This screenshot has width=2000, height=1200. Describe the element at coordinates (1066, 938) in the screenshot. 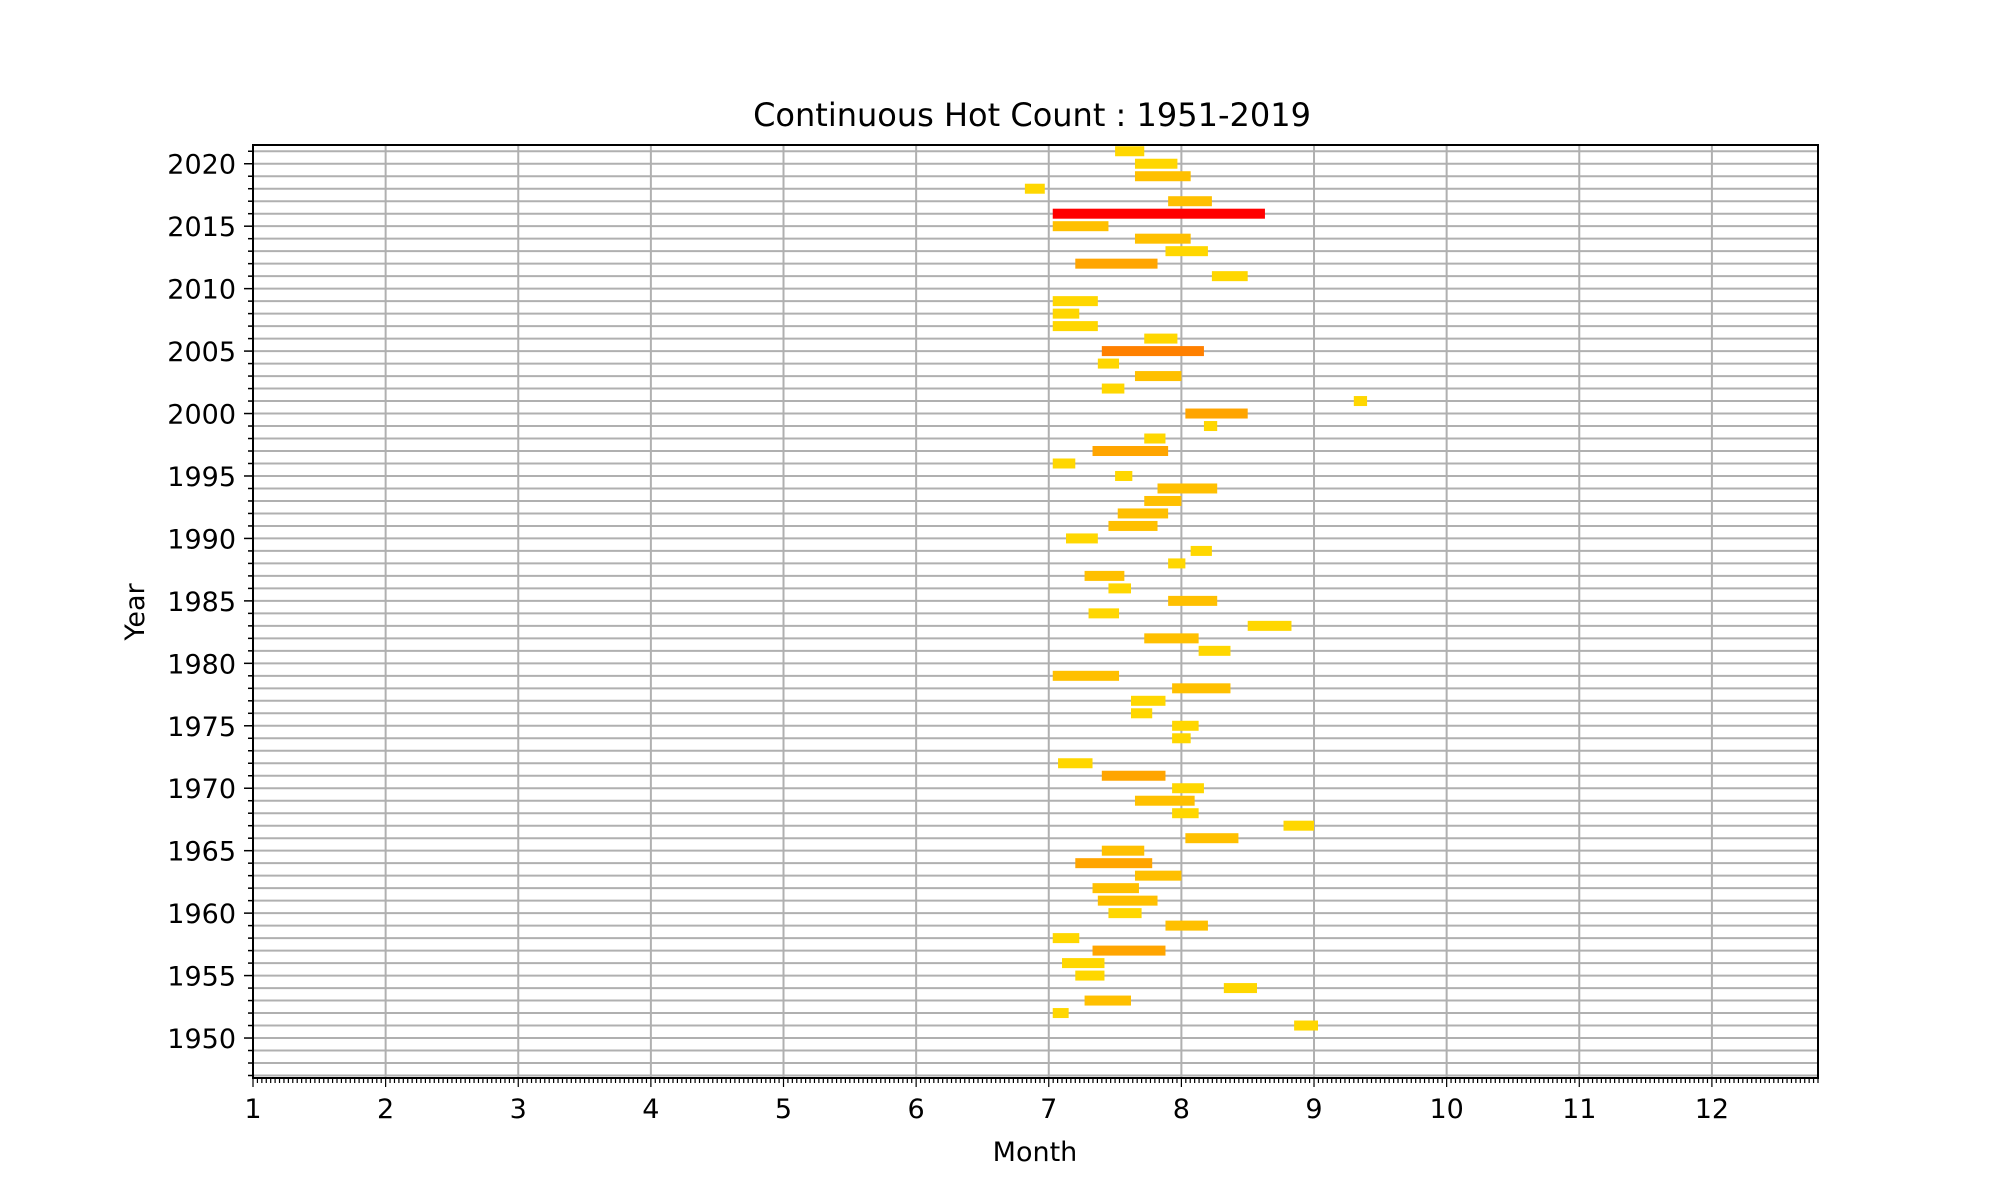

I see `bar-1958` at that location.